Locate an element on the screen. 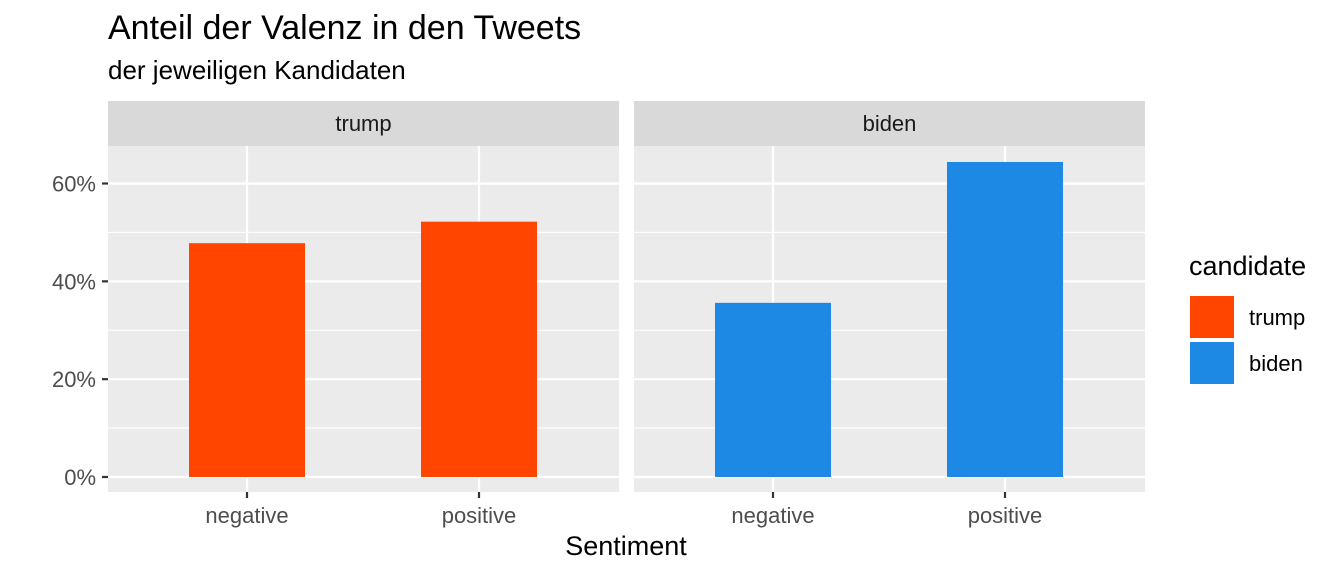  bar-trump-positive is located at coordinates (479, 349).